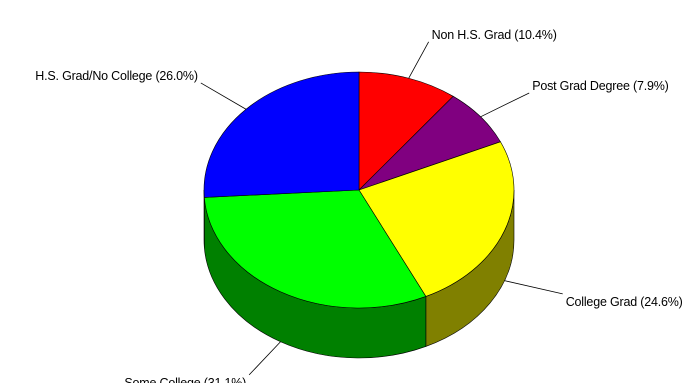  What do you see at coordinates (315, 249) in the screenshot?
I see `pie-slice-some-college` at bounding box center [315, 249].